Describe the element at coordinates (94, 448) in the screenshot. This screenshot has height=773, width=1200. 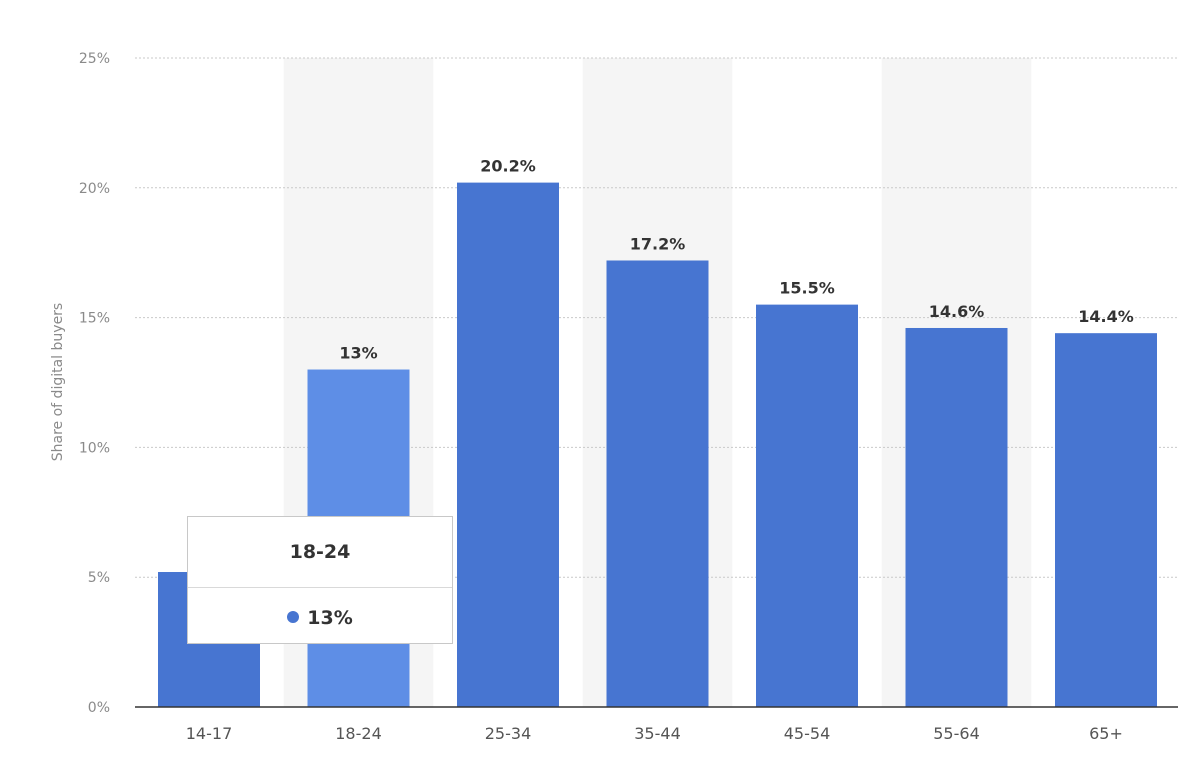
I see `y-tick-label: 10%` at that location.